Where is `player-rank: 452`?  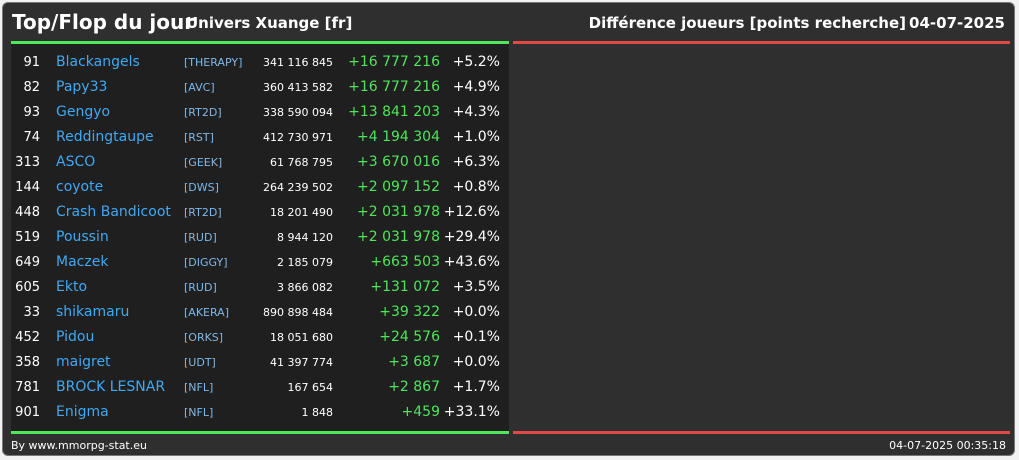 player-rank: 452 is located at coordinates (27, 337).